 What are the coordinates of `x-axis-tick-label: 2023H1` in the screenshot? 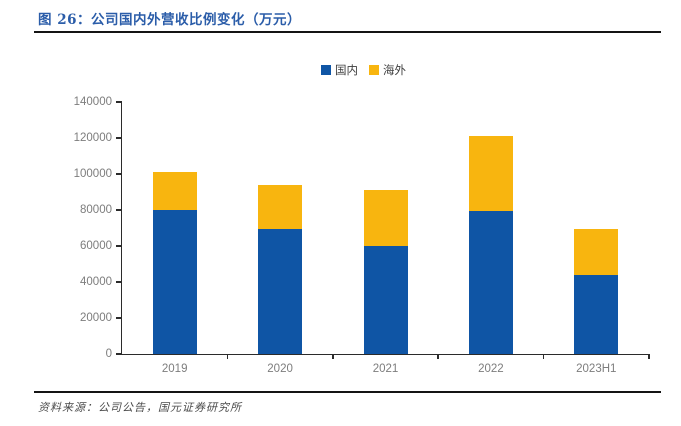 It's located at (596, 369).